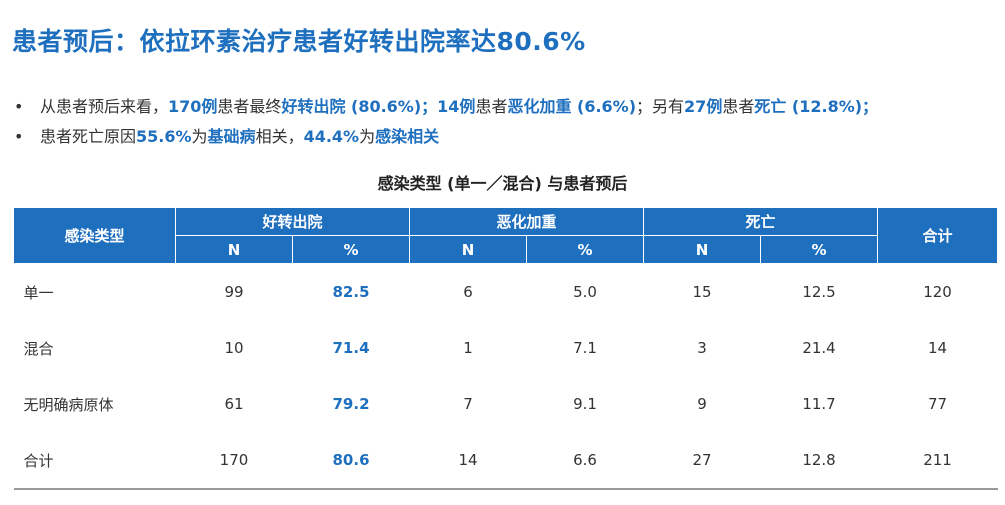  Describe the element at coordinates (88, 136) in the screenshot. I see `bullet-text: 患者死亡原因` at that location.